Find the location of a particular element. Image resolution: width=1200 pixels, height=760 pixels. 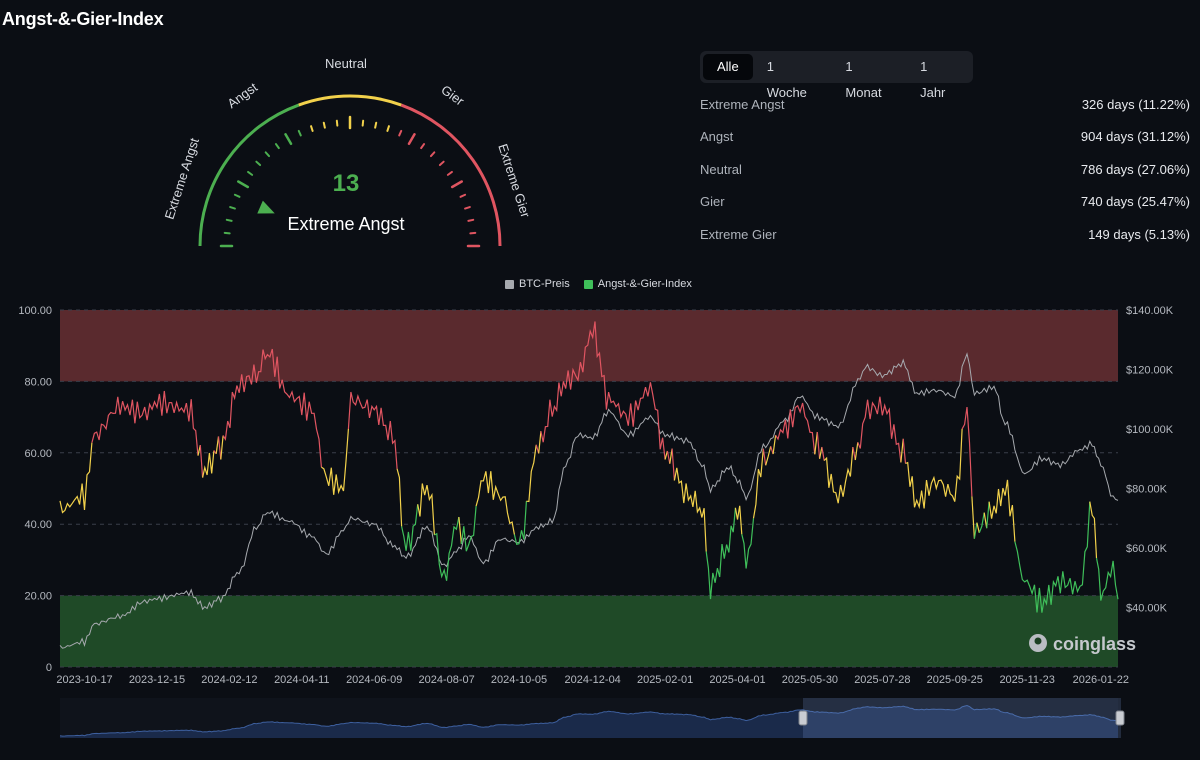

y-right-tick-label: $40.00K is located at coordinates (1147, 609).